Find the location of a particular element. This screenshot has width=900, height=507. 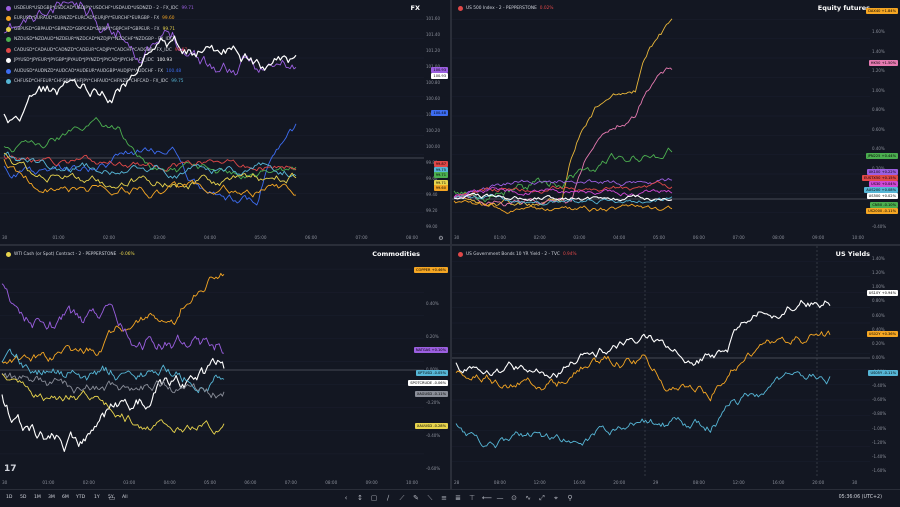

timeframe-button: 1Y is located at coordinates (97, 497).